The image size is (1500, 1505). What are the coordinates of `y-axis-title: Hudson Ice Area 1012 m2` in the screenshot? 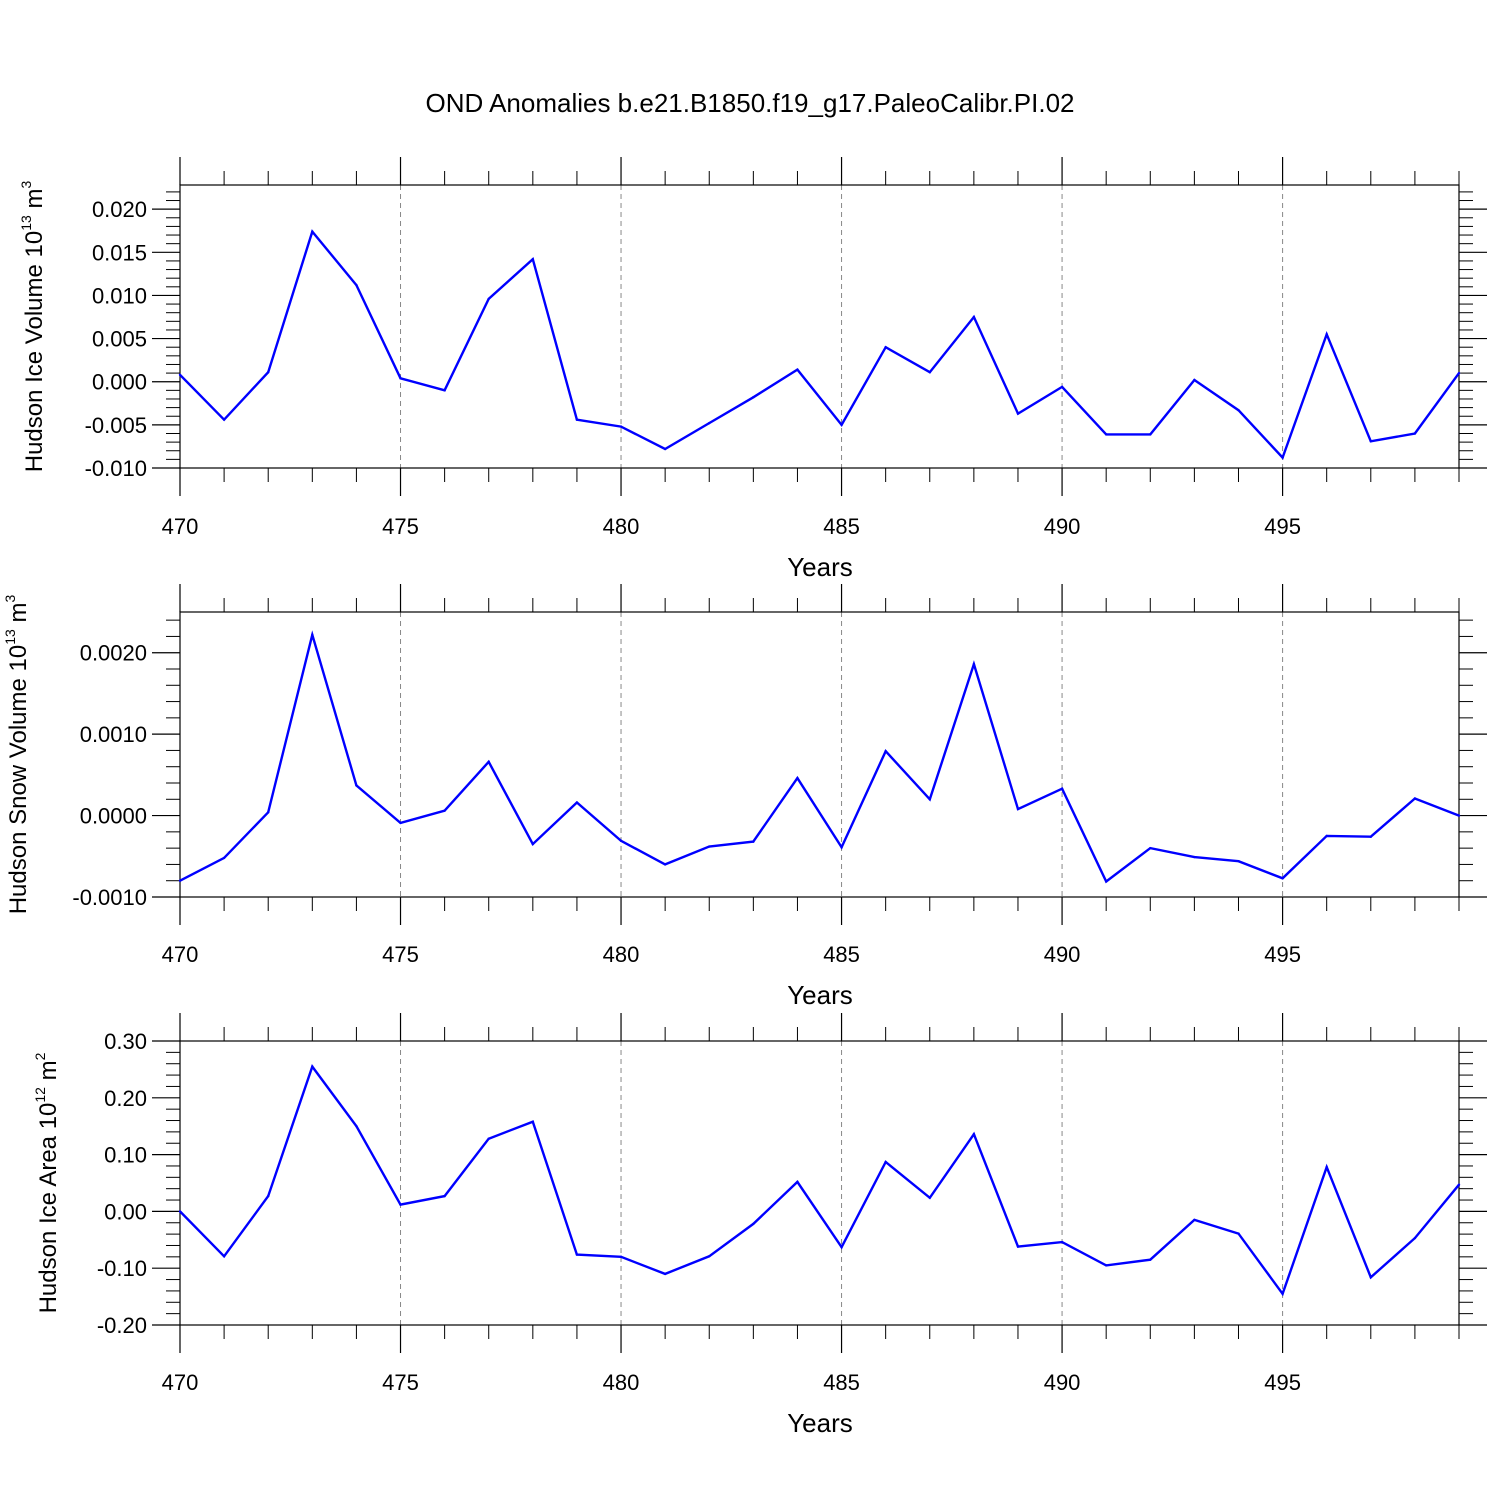 It's located at (47, 1182).